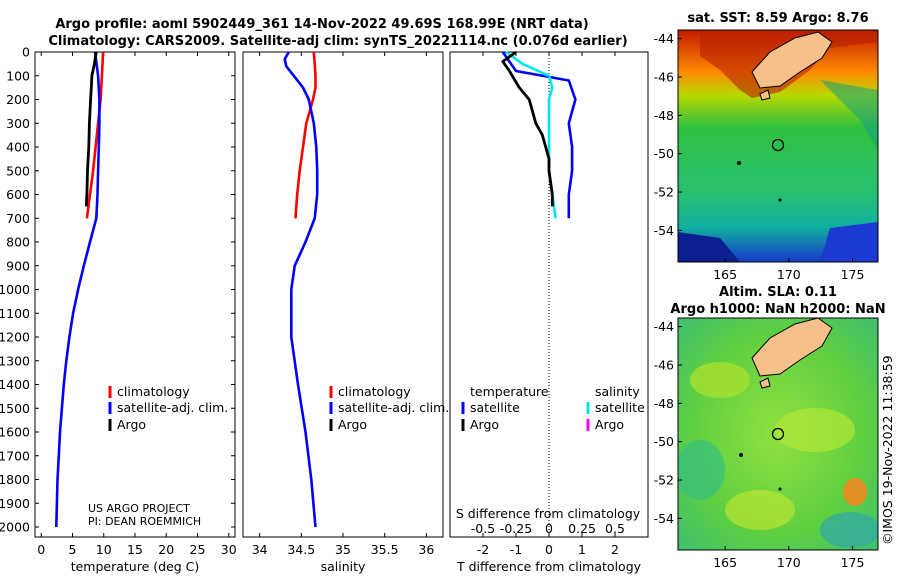 This screenshot has width=900, height=580. I want to click on lat-tick-label: -44, so click(664, 38).